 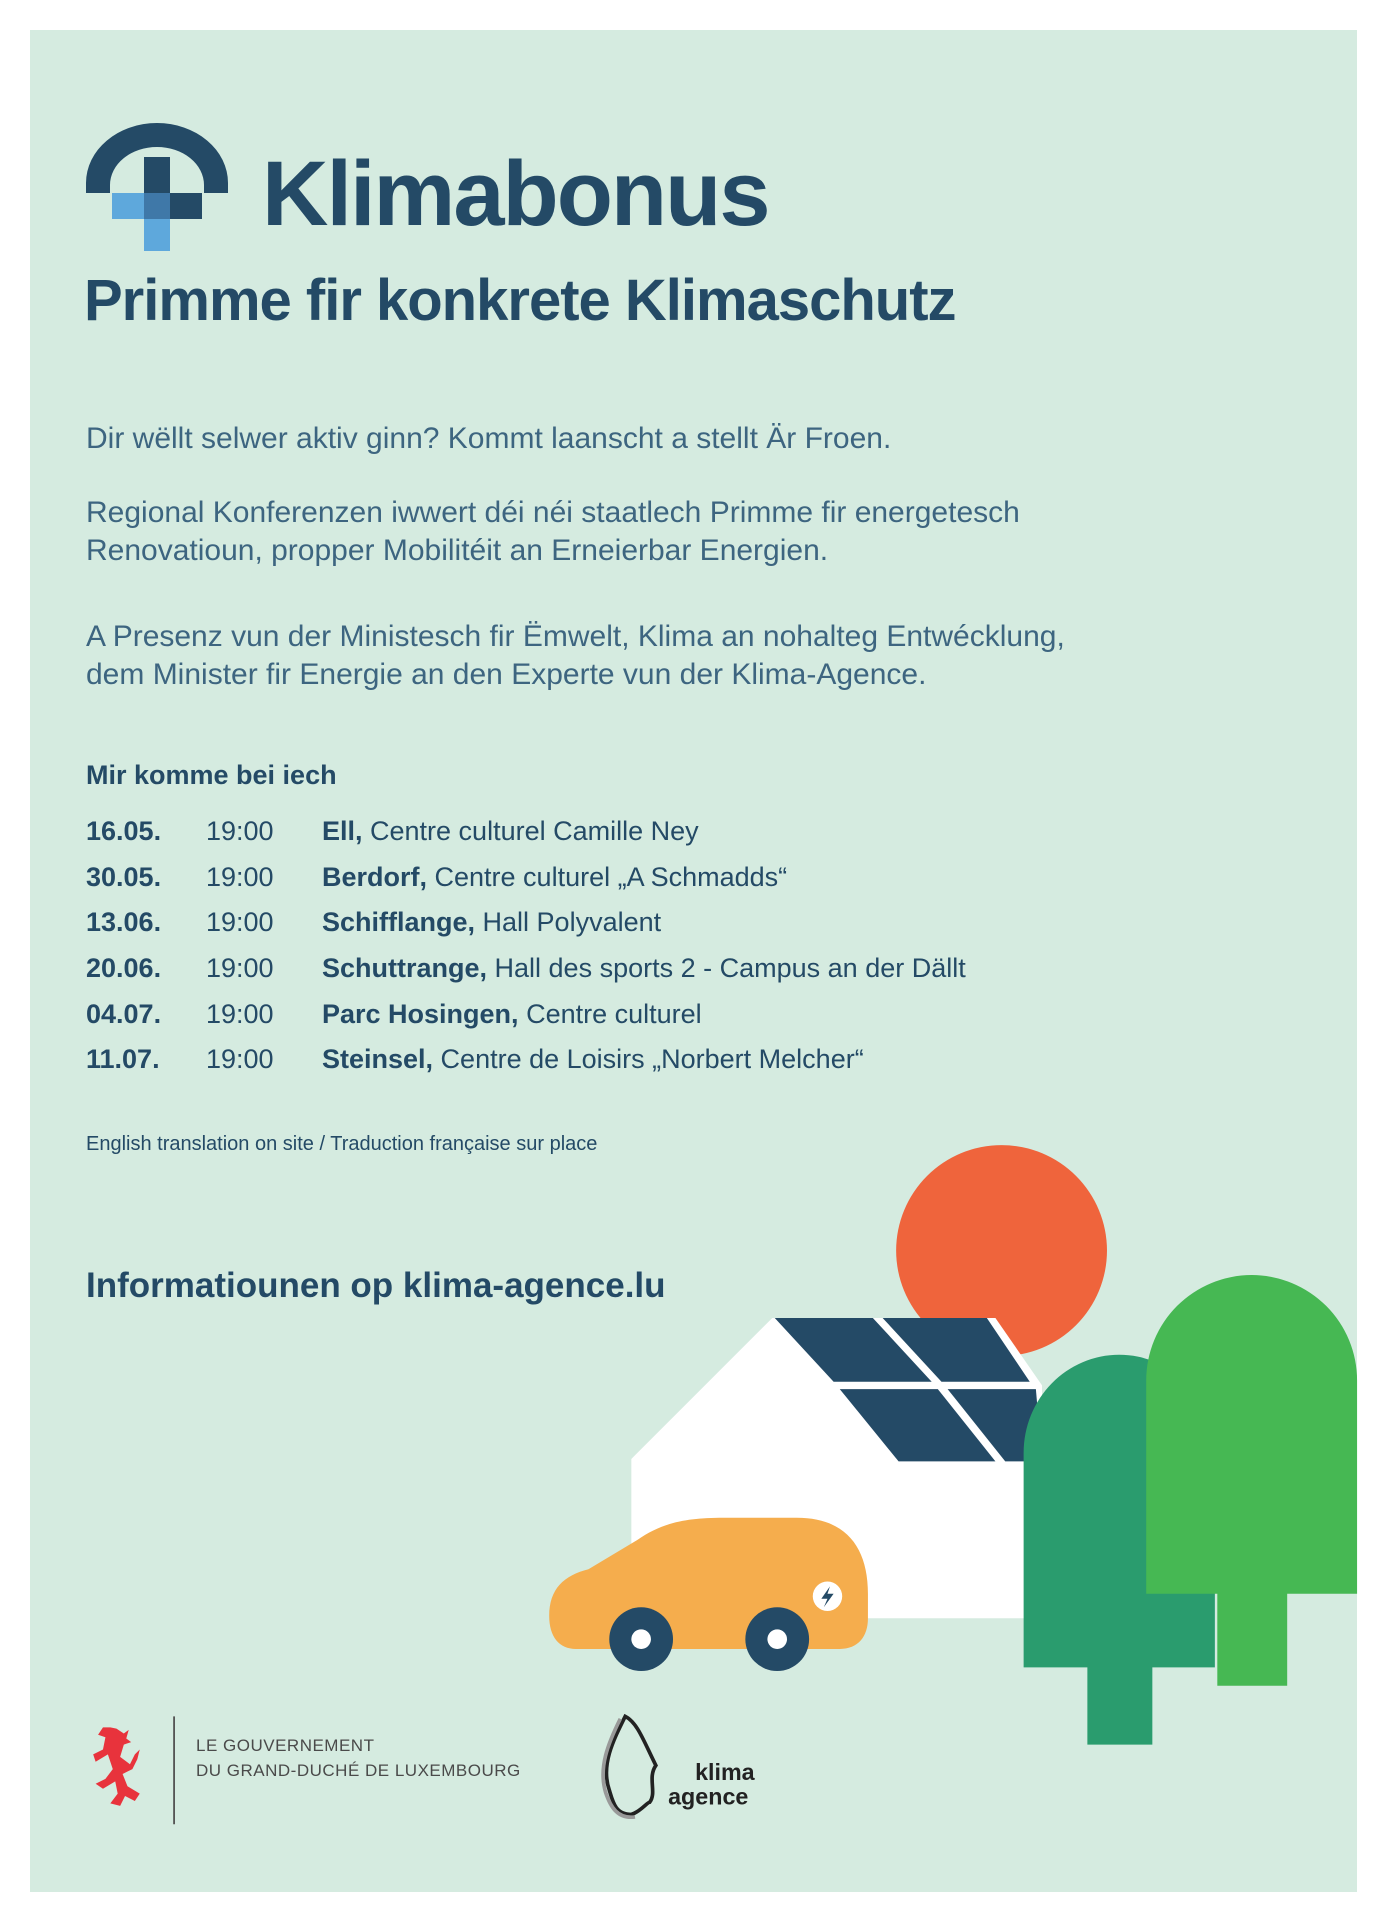 What do you see at coordinates (124, 877) in the screenshot?
I see `event-date: 30.05.` at bounding box center [124, 877].